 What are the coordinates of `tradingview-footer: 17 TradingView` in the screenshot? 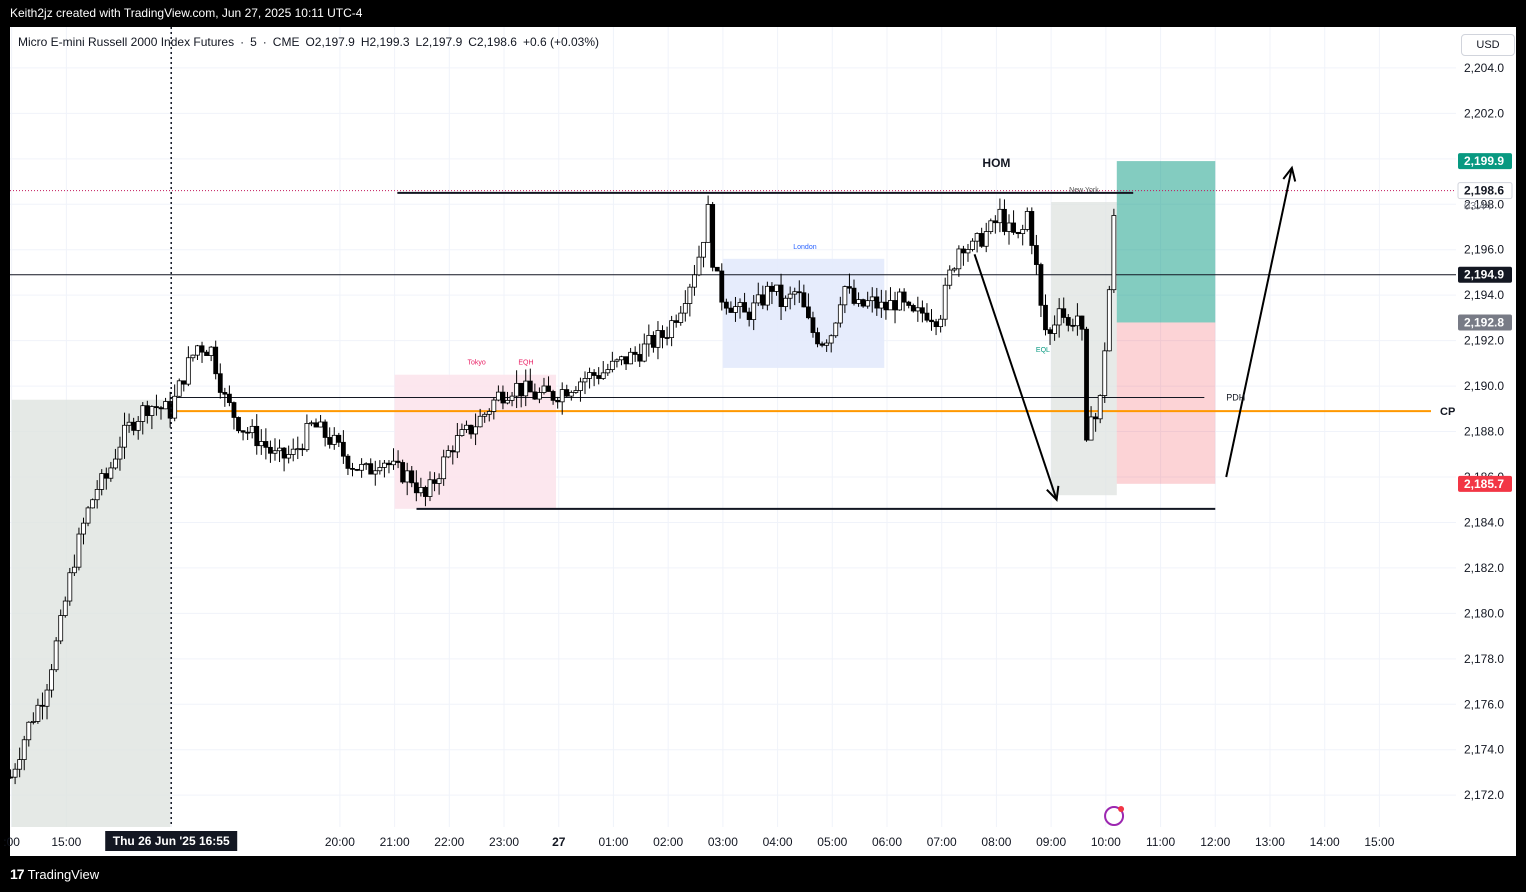 It's located at (54, 874).